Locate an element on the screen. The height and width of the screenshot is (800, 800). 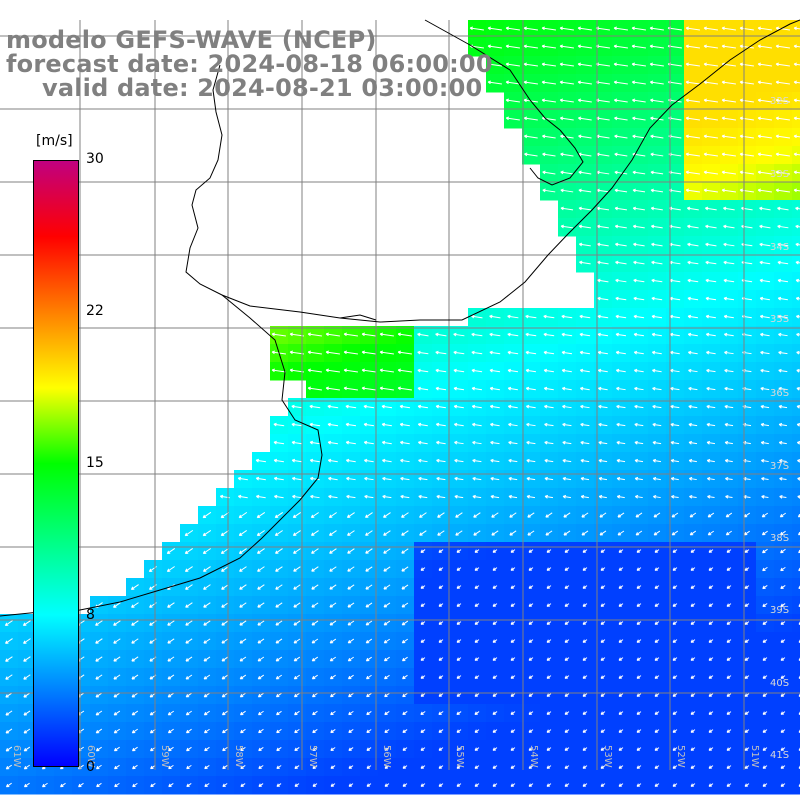
latitude-label: 39S is located at coordinates (779, 610).